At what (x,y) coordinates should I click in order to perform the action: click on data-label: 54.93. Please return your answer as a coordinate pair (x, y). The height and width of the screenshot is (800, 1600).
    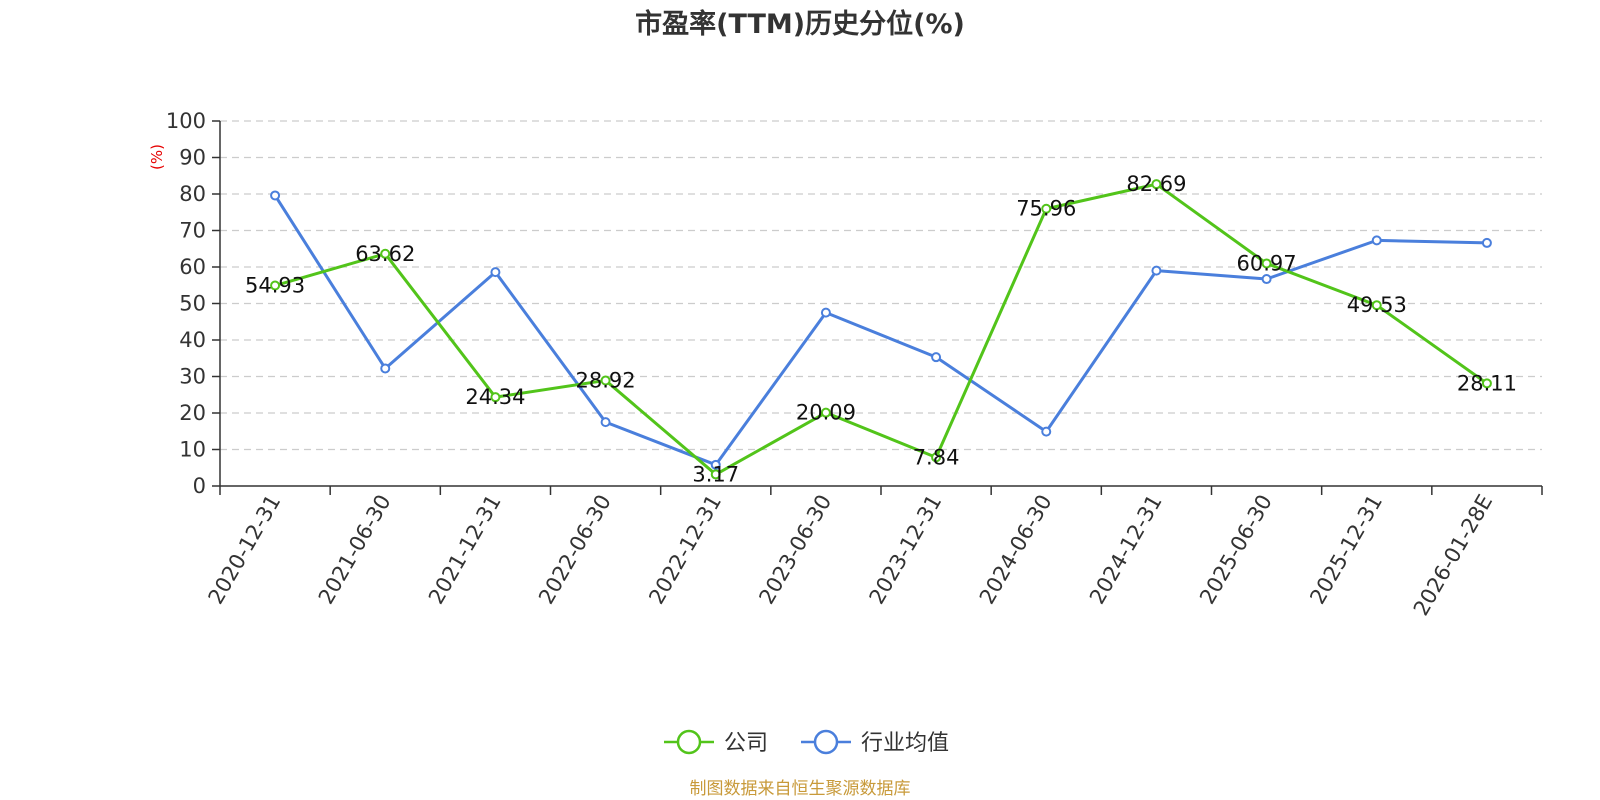
    Looking at the image, I should click on (275, 286).